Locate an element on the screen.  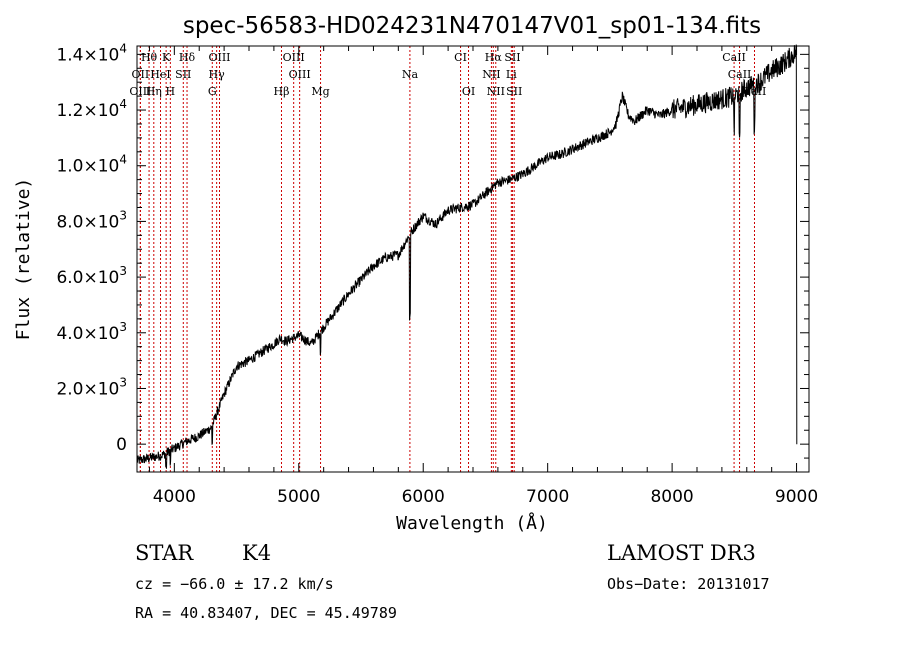
y-tick-label: 1.2×10⁴ is located at coordinates (91, 109).